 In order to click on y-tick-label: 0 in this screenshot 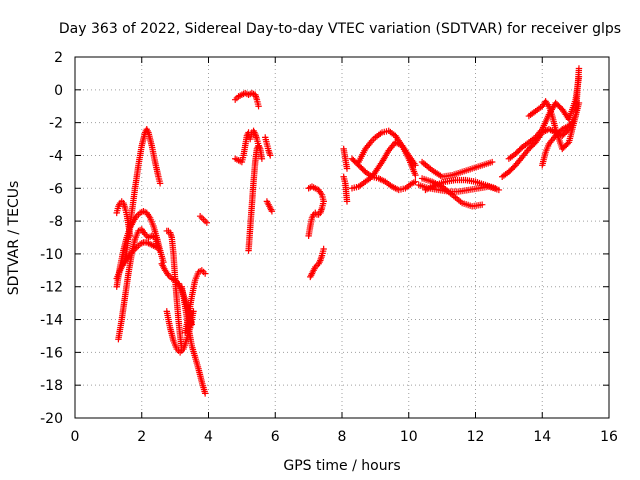, I will do `click(58, 91)`.